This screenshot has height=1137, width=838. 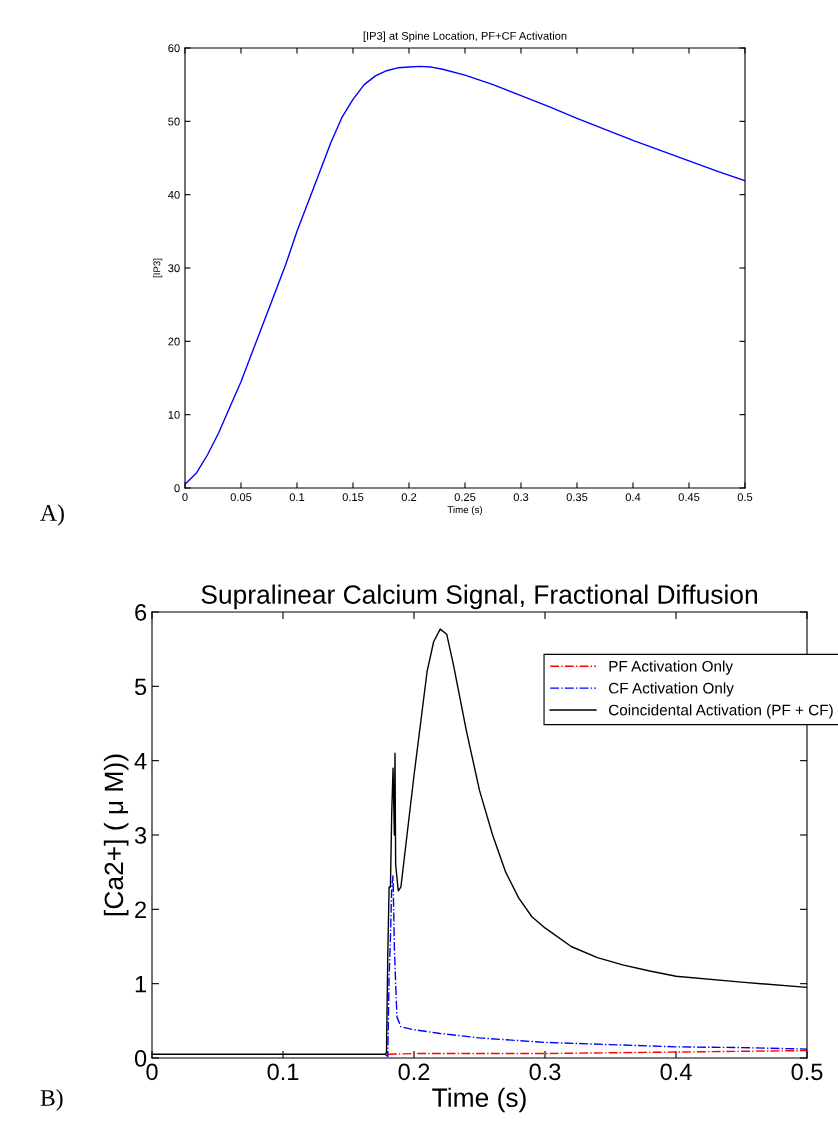 I want to click on y-tick-label: 2, so click(x=140, y=909).